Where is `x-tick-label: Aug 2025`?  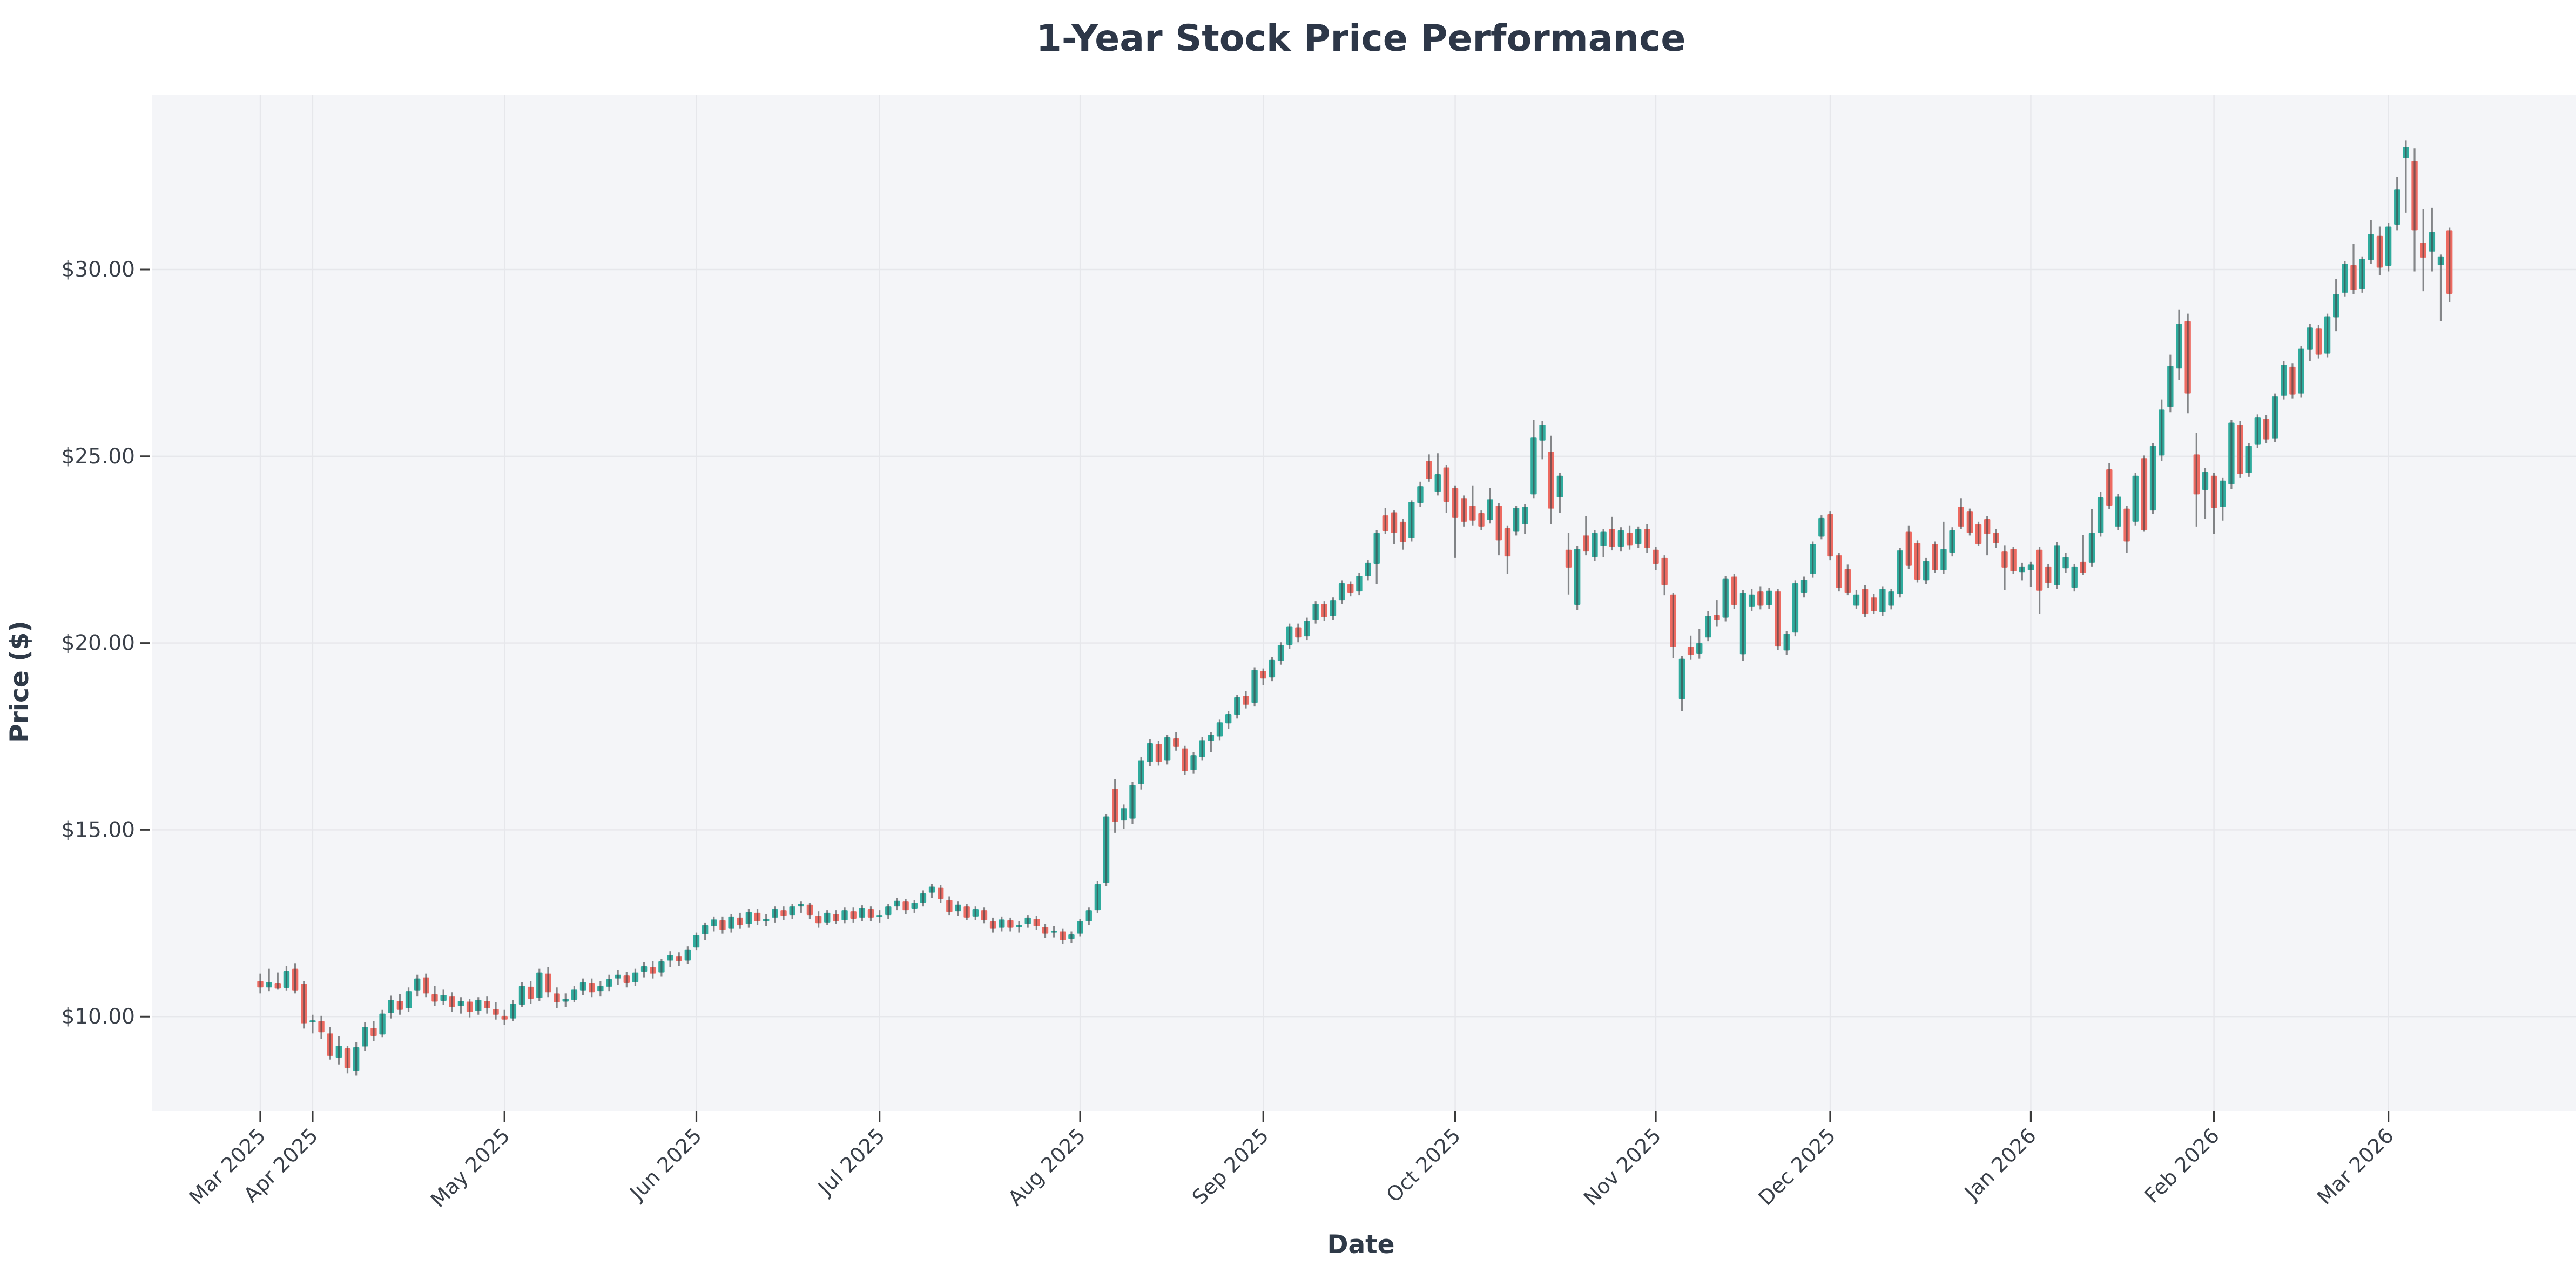 x-tick-label: Aug 2025 is located at coordinates (1046, 1166).